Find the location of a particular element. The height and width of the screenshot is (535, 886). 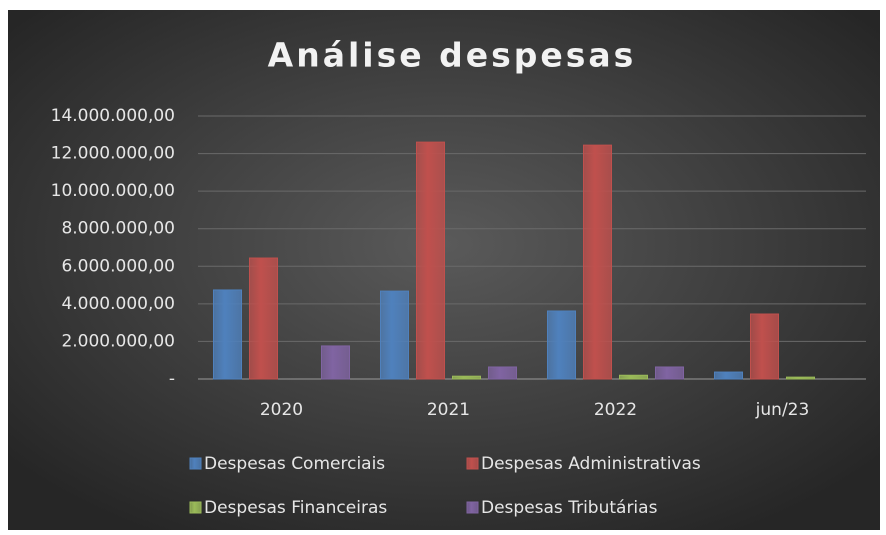

legend-label: Despesas Financeiras is located at coordinates (295, 508).